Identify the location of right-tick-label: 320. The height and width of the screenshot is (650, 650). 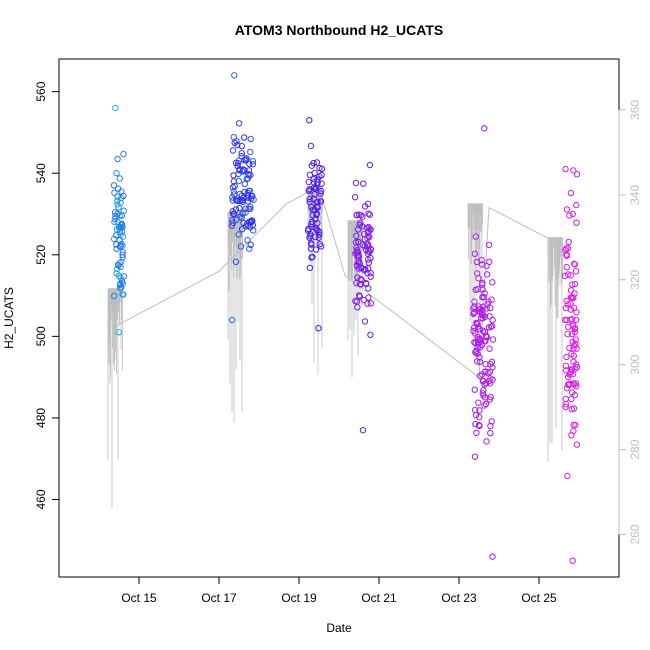
(635, 279).